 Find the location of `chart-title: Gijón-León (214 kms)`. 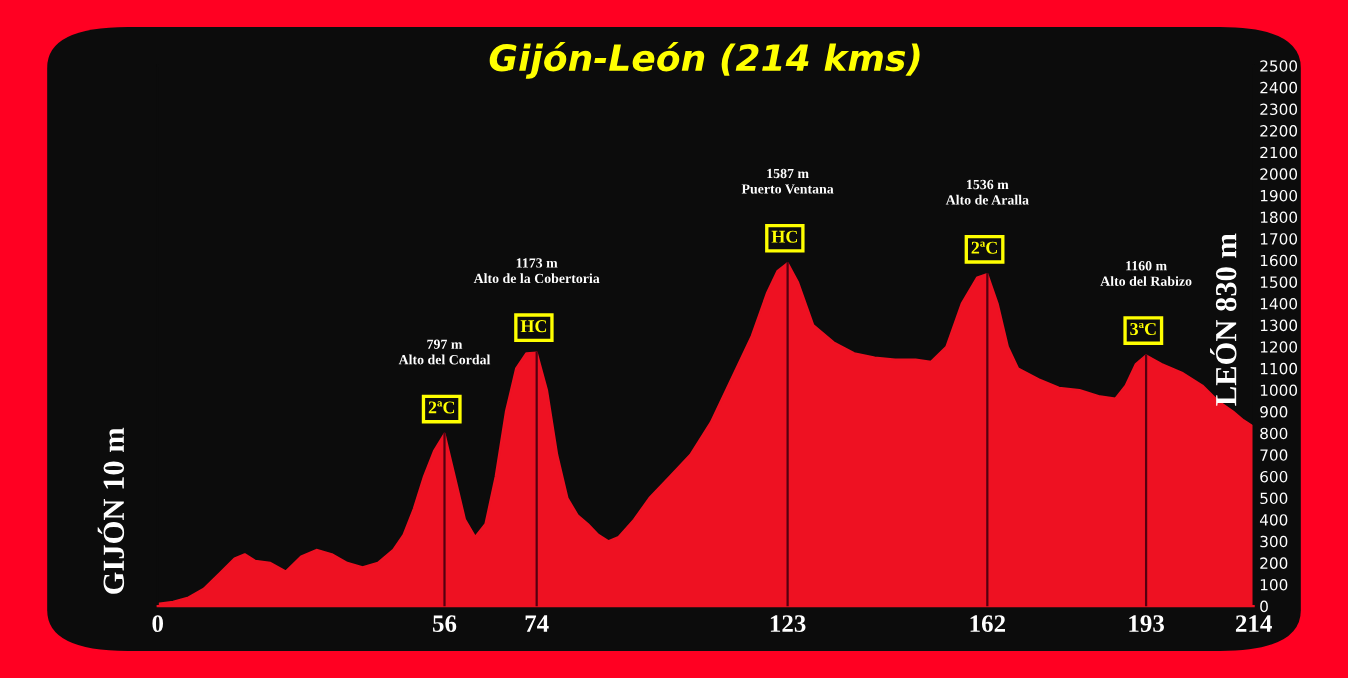

chart-title: Gijón-León (214 kms) is located at coordinates (704, 60).